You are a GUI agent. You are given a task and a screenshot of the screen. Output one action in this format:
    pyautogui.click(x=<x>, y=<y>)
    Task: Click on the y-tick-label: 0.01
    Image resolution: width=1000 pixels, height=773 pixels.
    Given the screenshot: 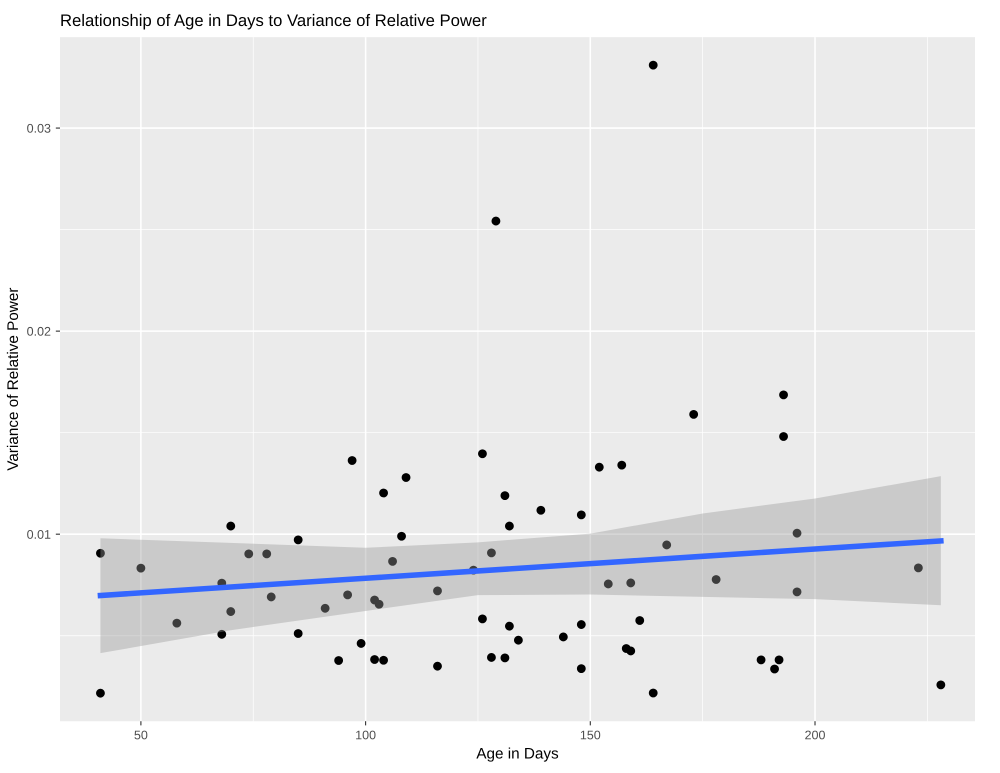 What is the action you would take?
    pyautogui.click(x=38, y=534)
    